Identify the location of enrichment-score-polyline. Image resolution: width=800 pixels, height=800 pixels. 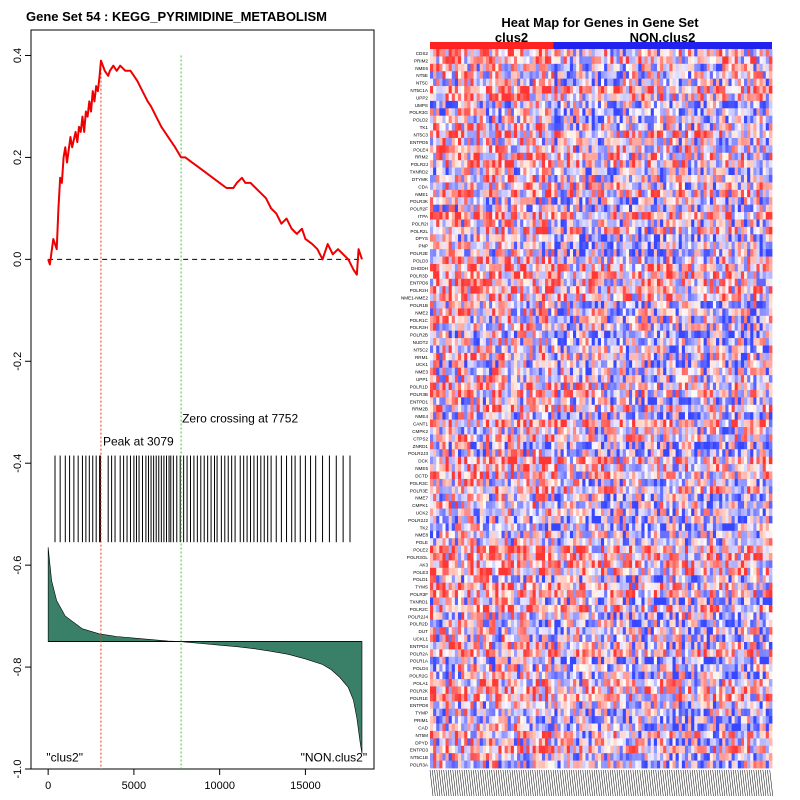
(205, 167).